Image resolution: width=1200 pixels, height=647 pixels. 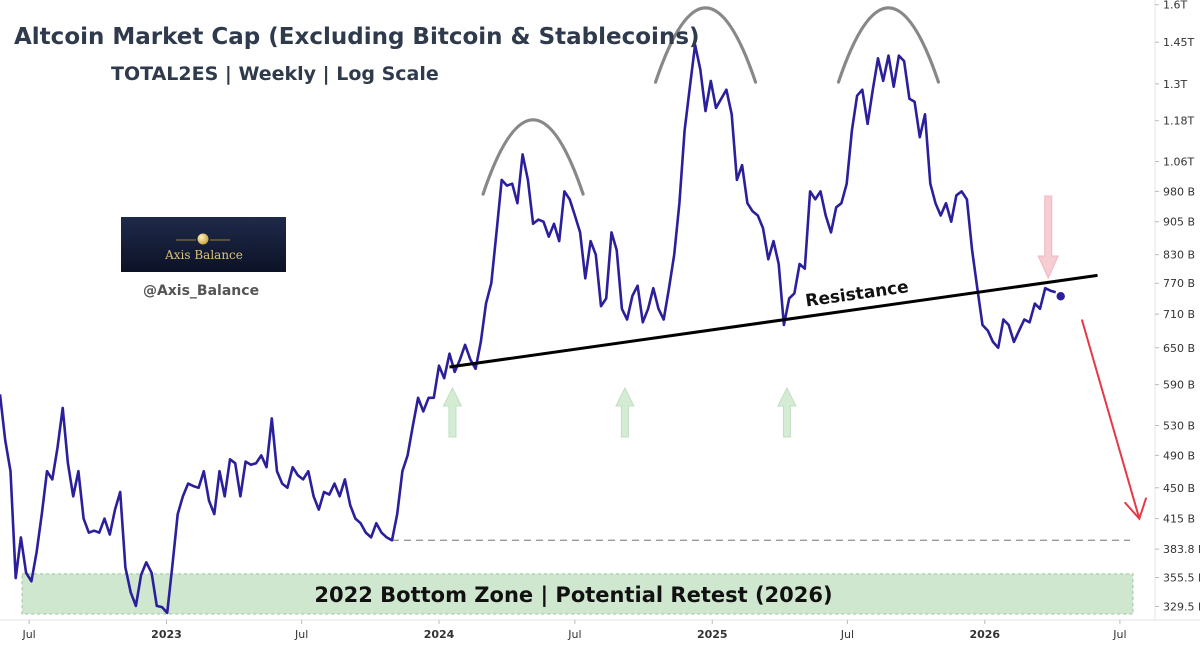 What do you see at coordinates (984, 634) in the screenshot?
I see `x-tick-label-7: 2026` at bounding box center [984, 634].